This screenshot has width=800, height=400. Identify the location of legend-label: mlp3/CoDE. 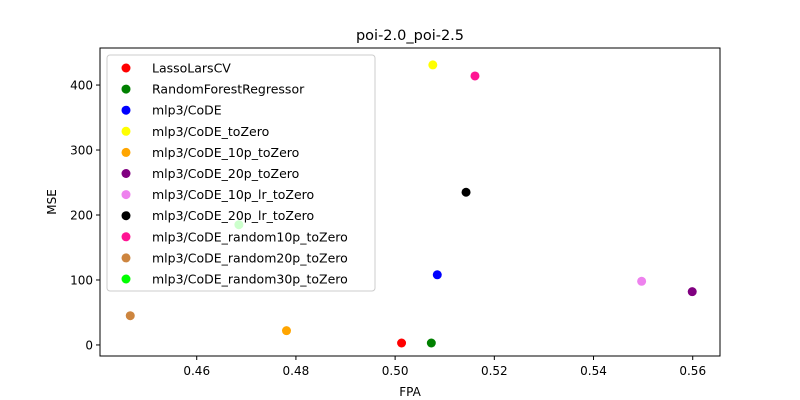
(187, 110).